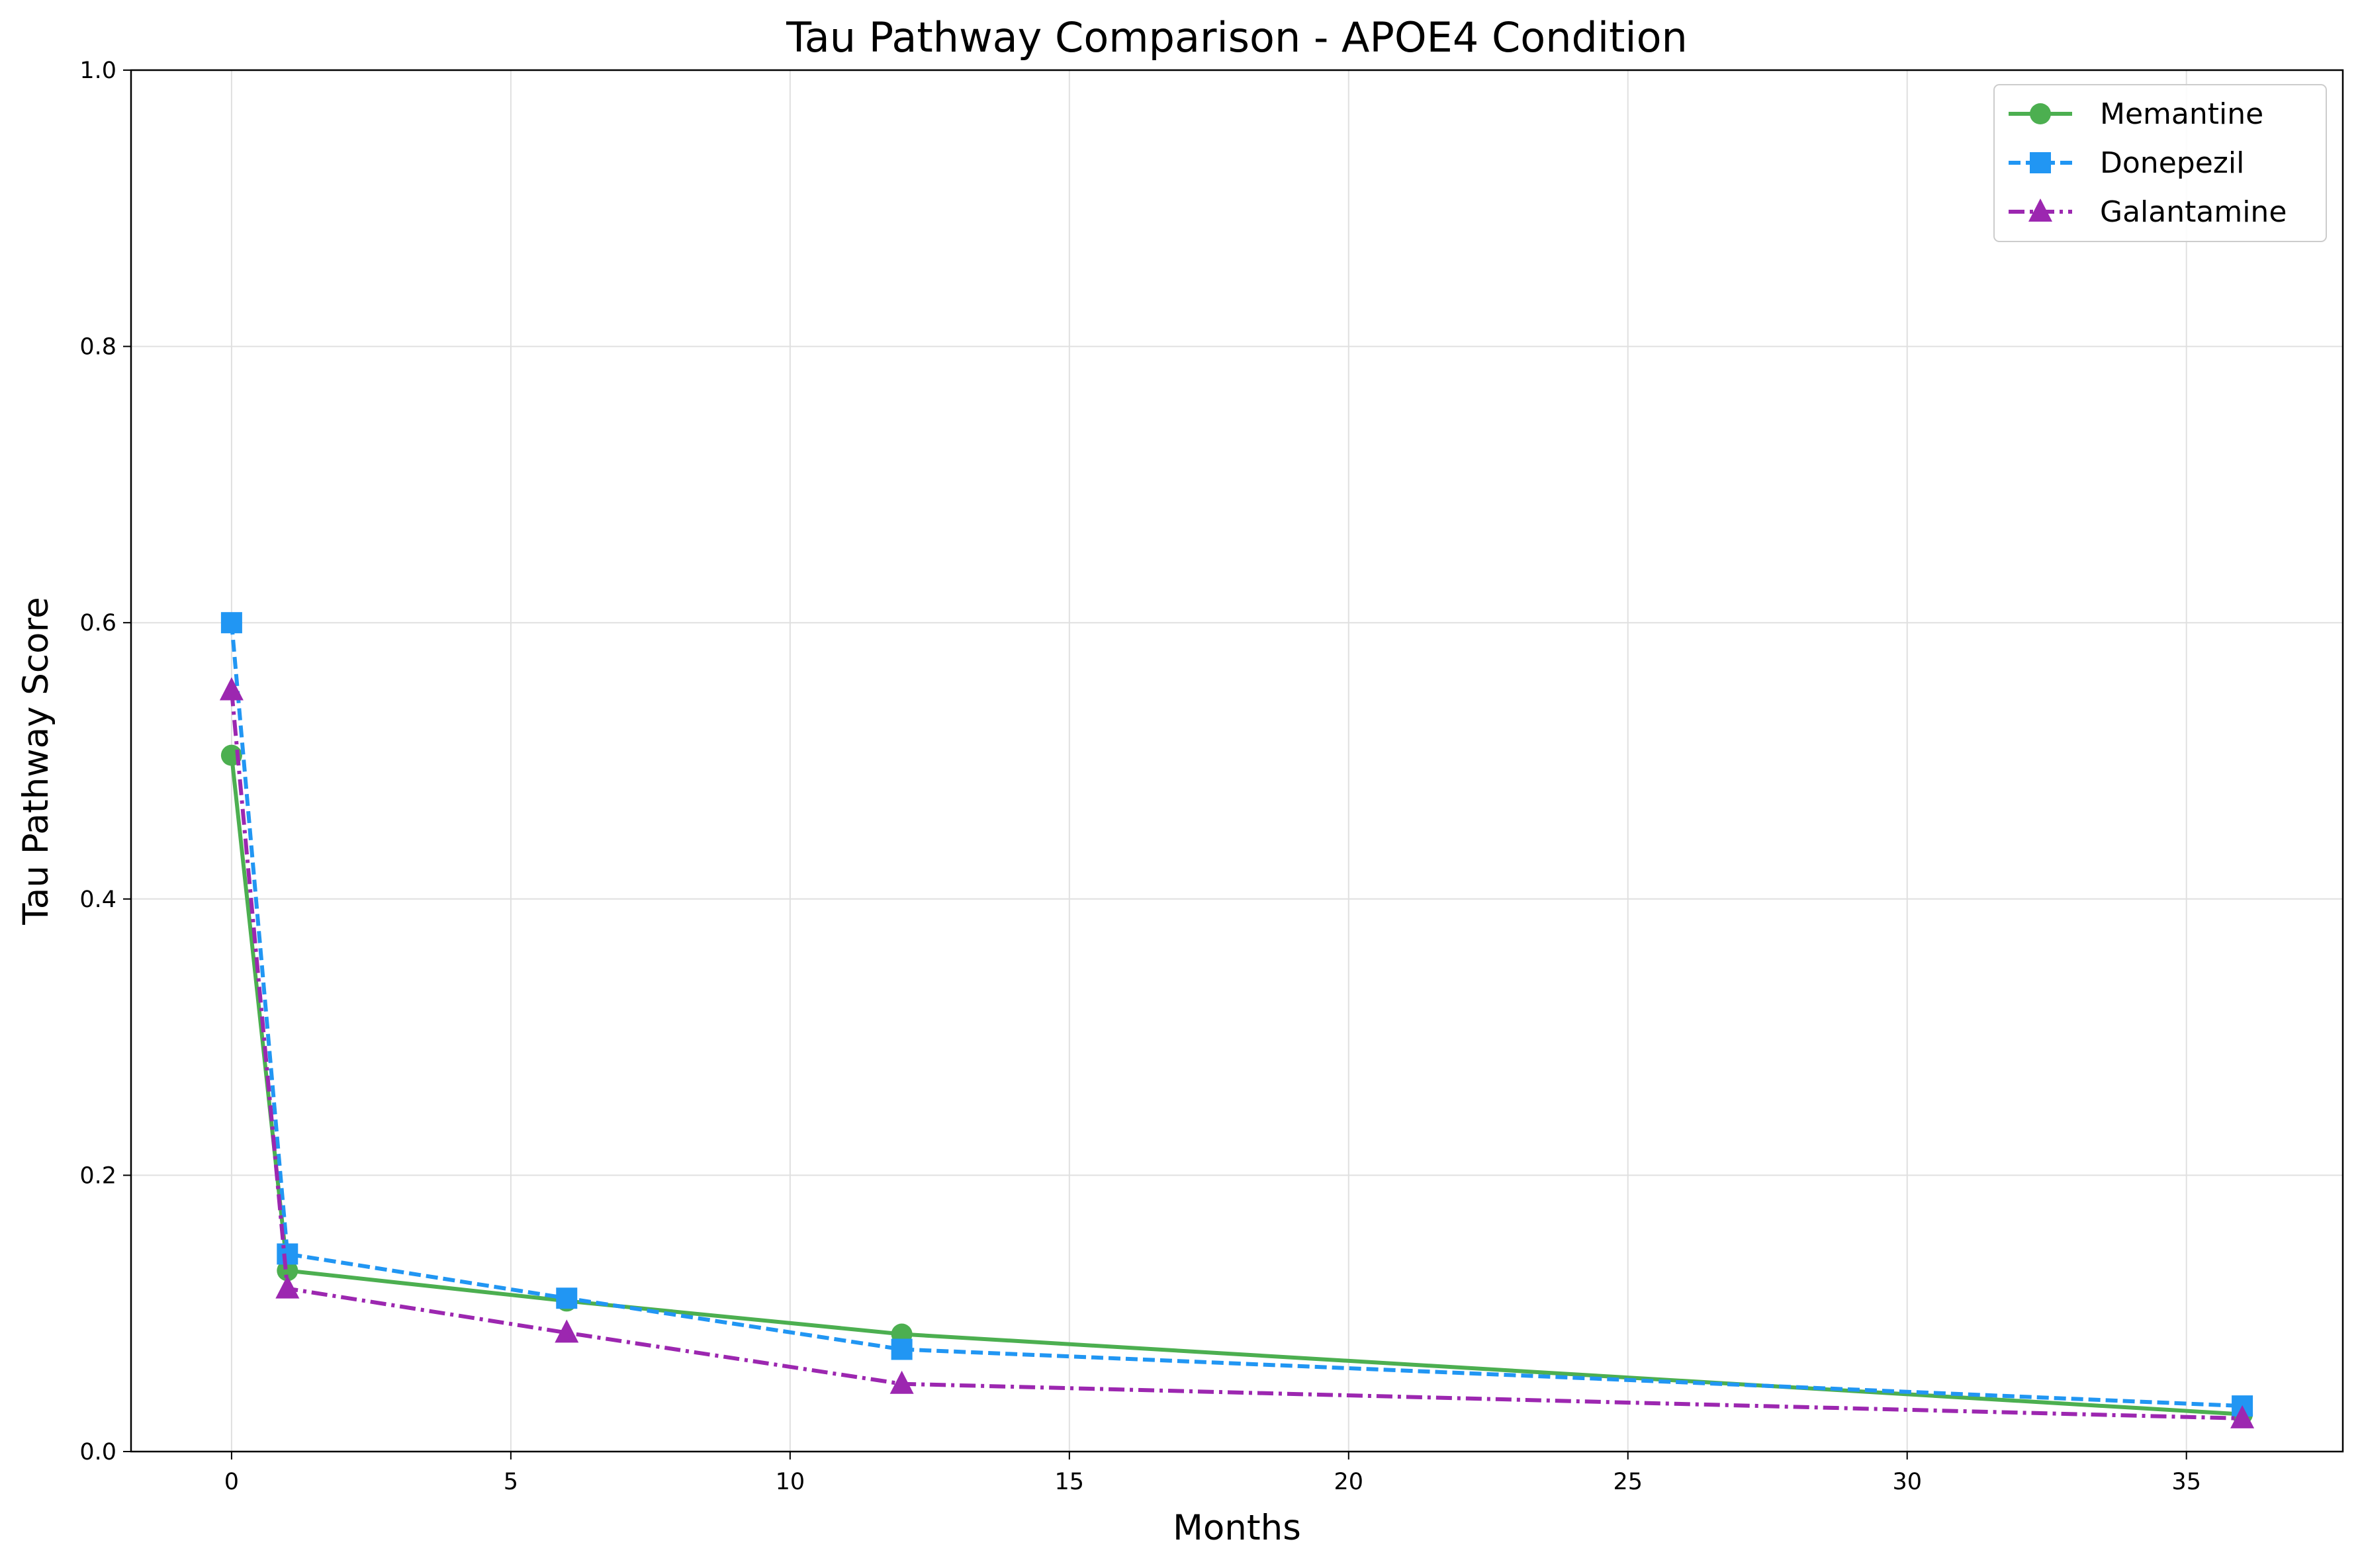  What do you see at coordinates (1628, 1482) in the screenshot?
I see `x-tick-label: 25` at bounding box center [1628, 1482].